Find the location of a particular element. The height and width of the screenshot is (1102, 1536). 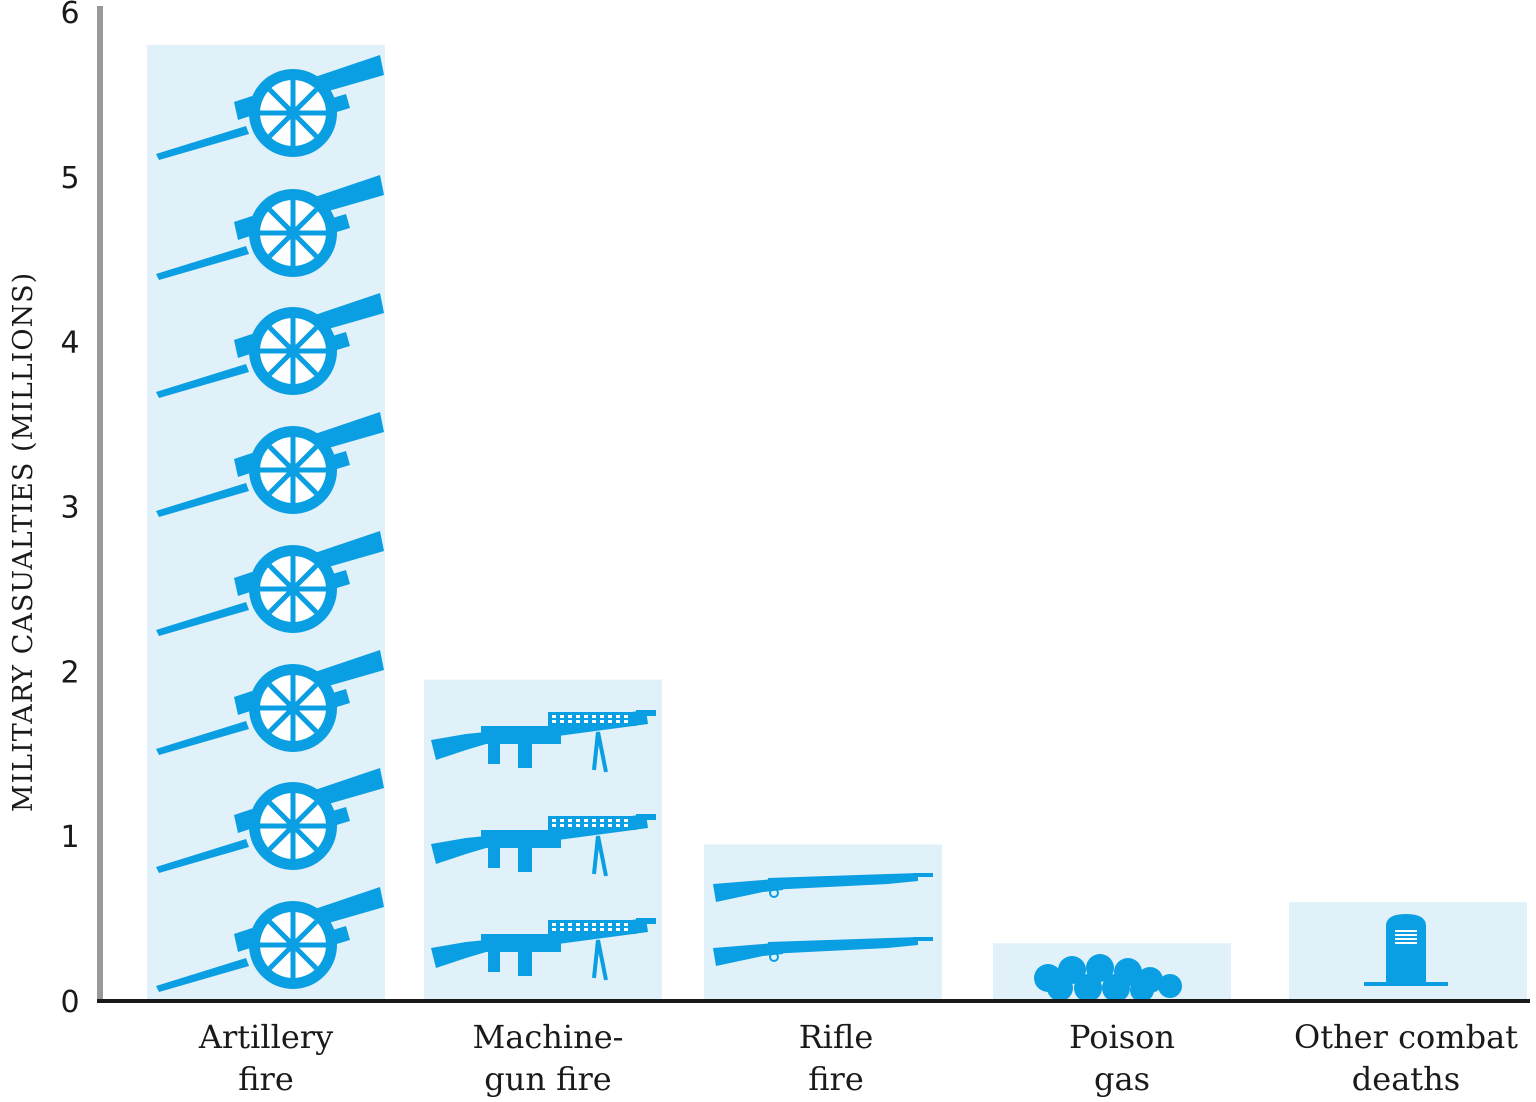

gas-cloud-icon is located at coordinates (1108, 978).